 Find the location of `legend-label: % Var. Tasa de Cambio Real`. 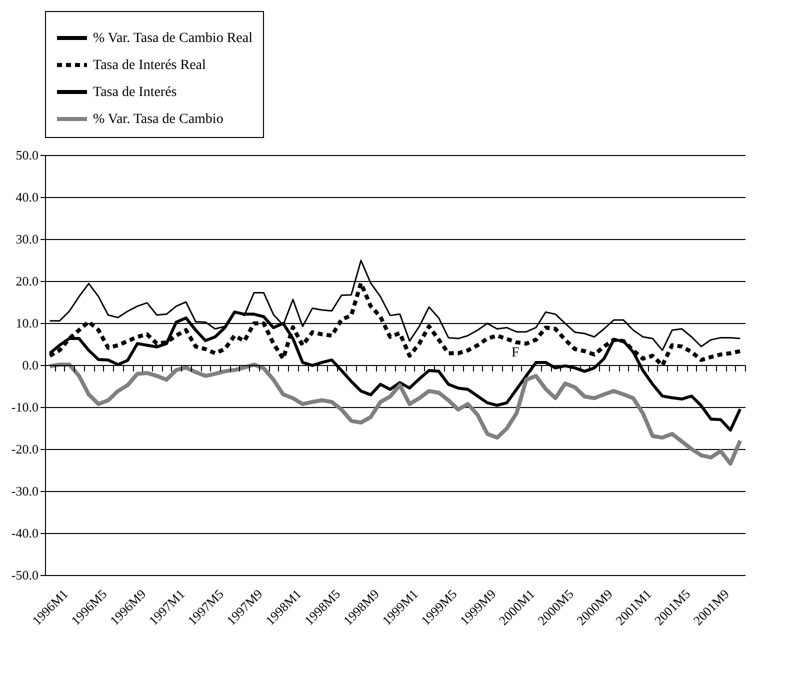

legend-label: % Var. Tasa de Cambio Real is located at coordinates (173, 38).